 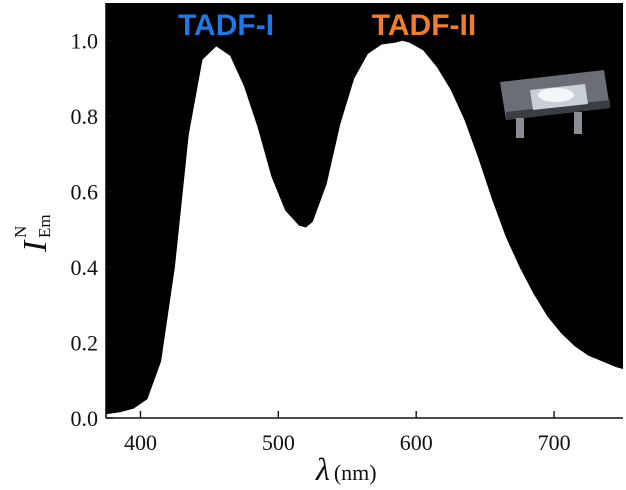 What do you see at coordinates (140, 442) in the screenshot?
I see `x-tick-label: 400` at bounding box center [140, 442].